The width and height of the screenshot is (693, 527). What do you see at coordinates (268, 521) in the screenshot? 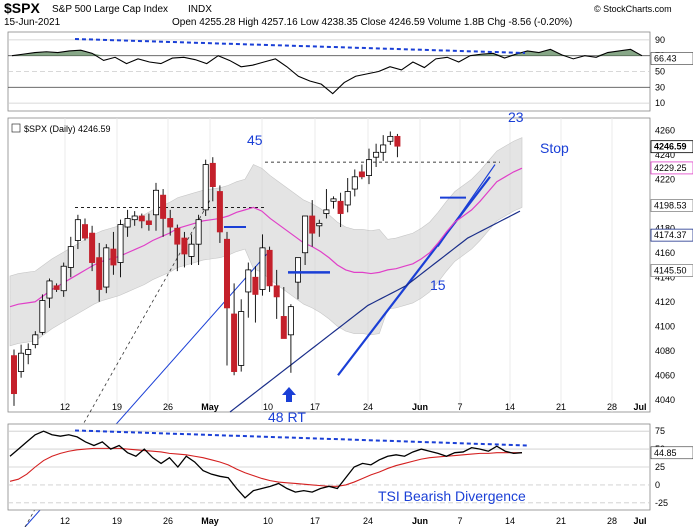
I see `x-tick-label-bottom: 10` at bounding box center [268, 521].